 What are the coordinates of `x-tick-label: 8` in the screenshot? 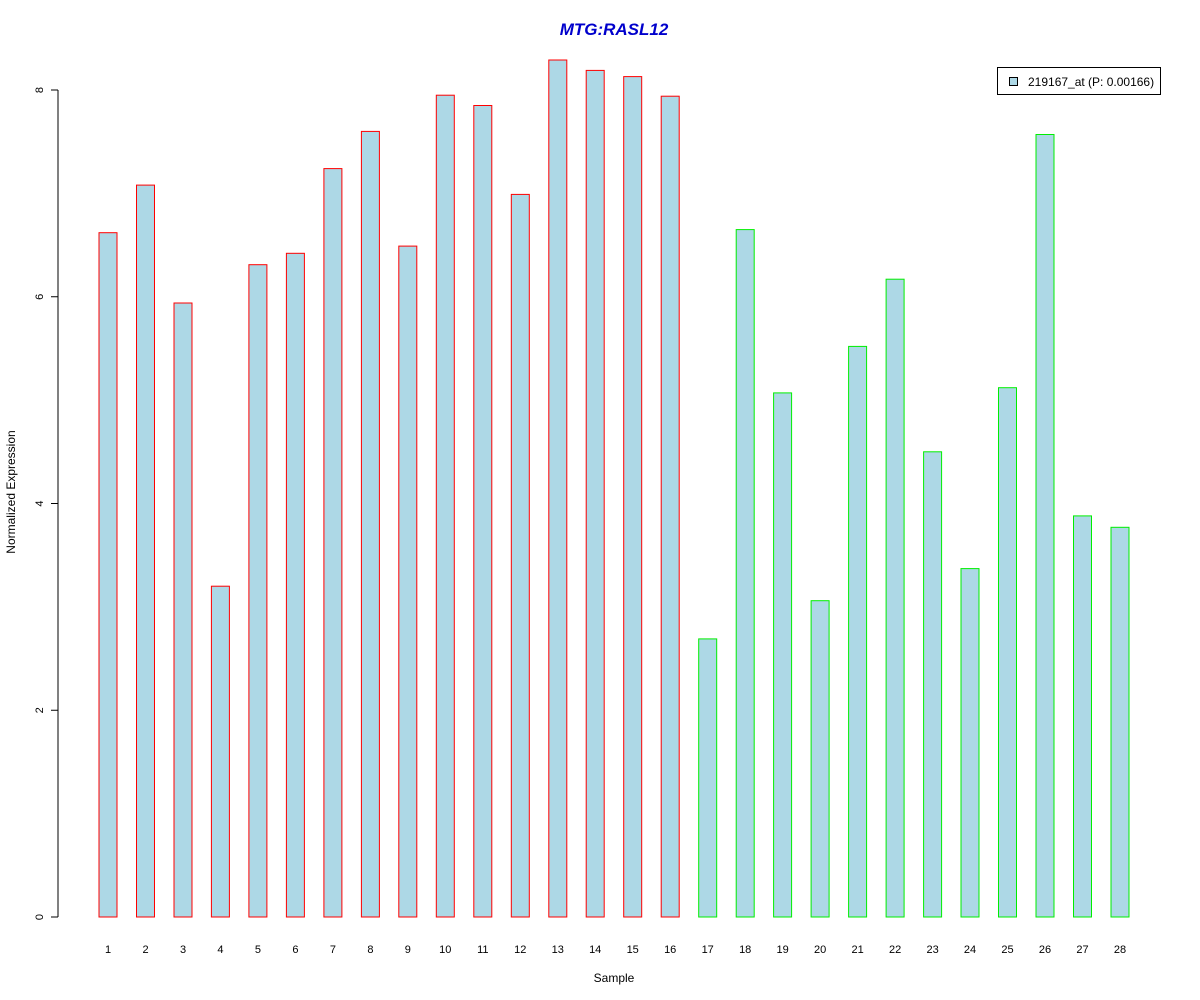 It's located at (370, 950).